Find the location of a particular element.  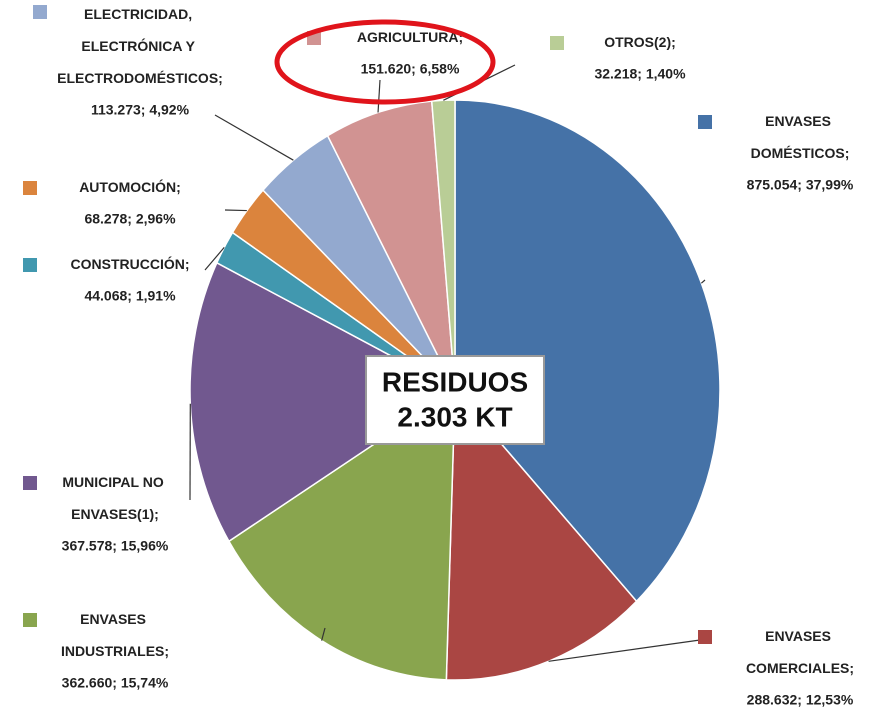

highlight-ellipse is located at coordinates (385, 62).